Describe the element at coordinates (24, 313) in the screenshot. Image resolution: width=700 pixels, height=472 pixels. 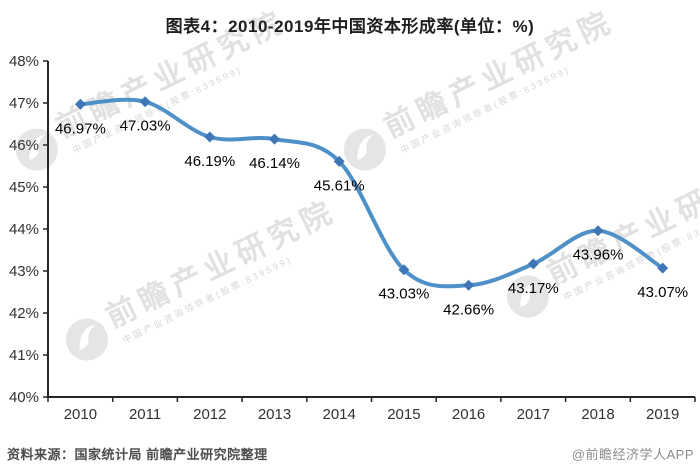
I see `y-axis-label: 42%` at that location.